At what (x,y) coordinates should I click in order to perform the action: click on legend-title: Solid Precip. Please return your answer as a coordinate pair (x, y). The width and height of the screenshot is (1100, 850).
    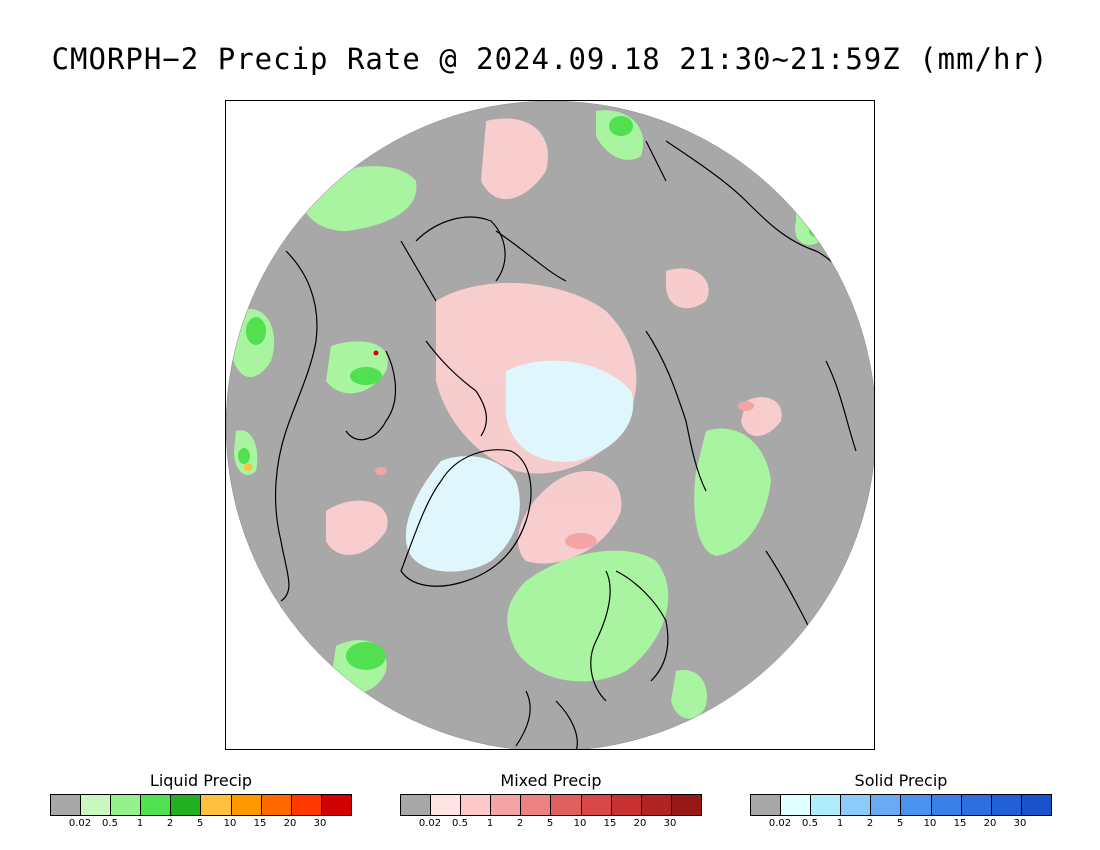
    Looking at the image, I should click on (901, 780).